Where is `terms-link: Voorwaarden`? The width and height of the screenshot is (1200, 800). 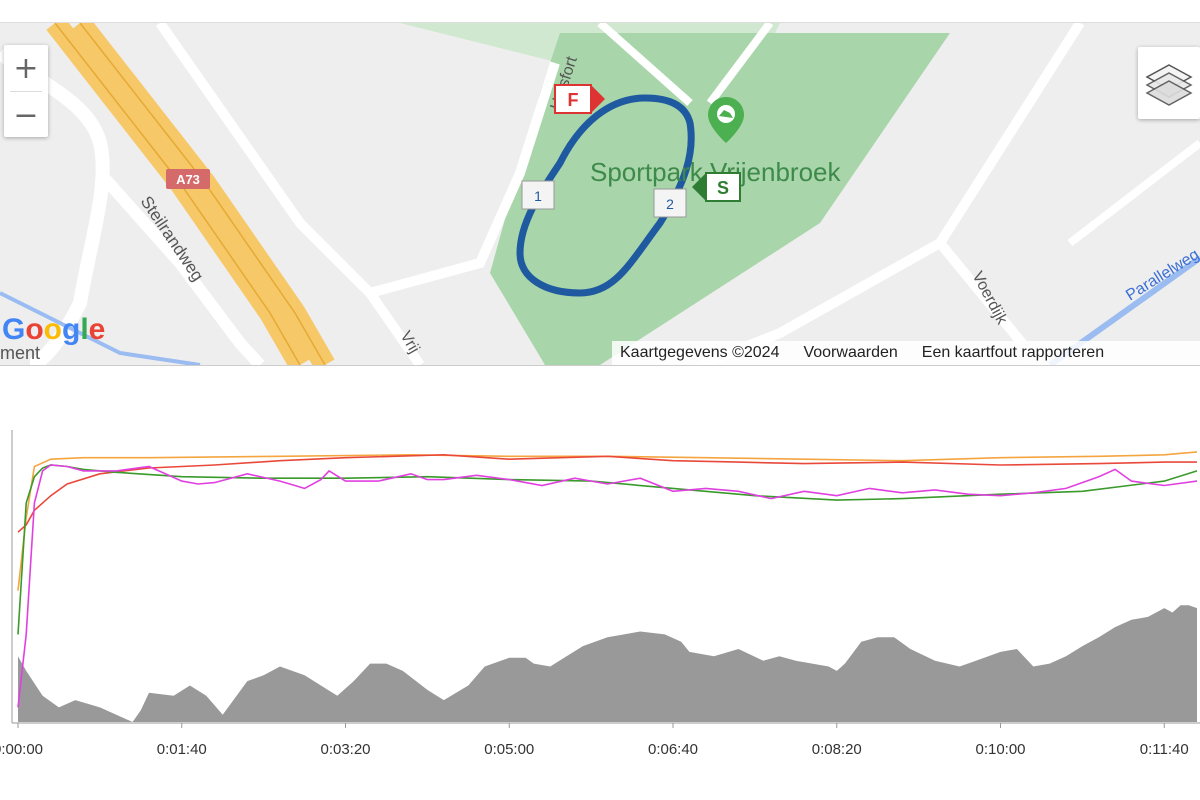
terms-link: Voorwaarden is located at coordinates (850, 352).